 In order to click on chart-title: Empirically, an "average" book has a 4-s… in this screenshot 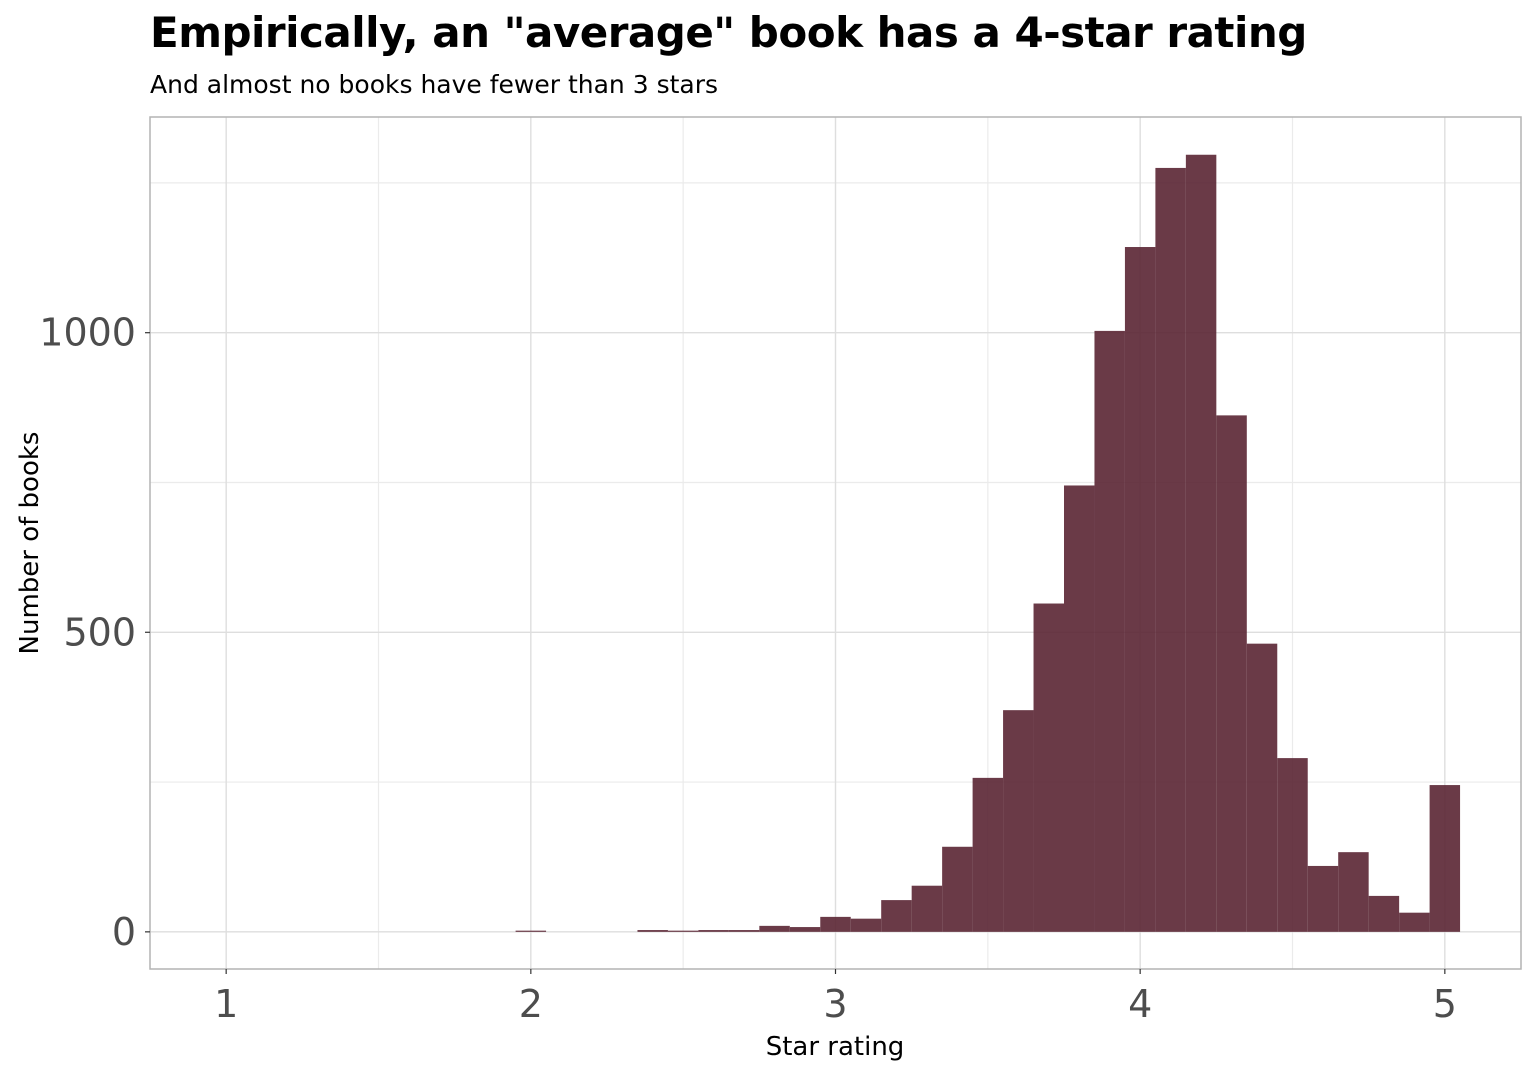, I will do `click(728, 32)`.